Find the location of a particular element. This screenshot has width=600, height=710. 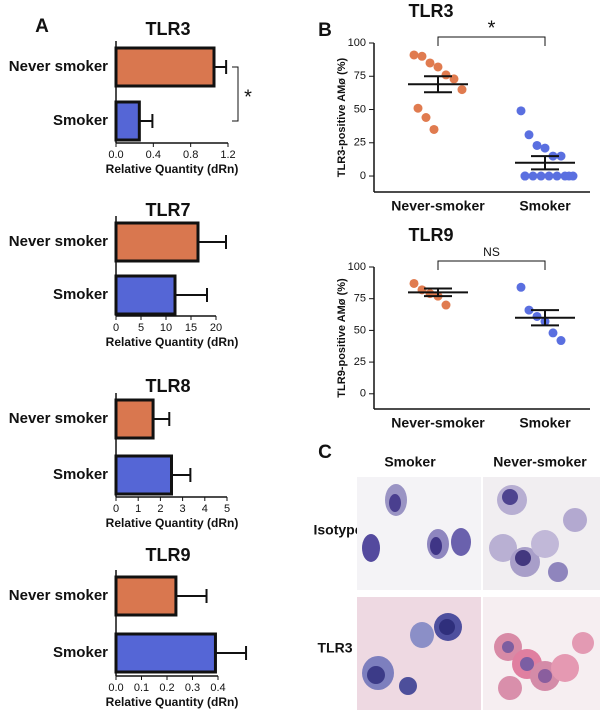

x-tick-label: 0.8 is located at coordinates (190, 155).